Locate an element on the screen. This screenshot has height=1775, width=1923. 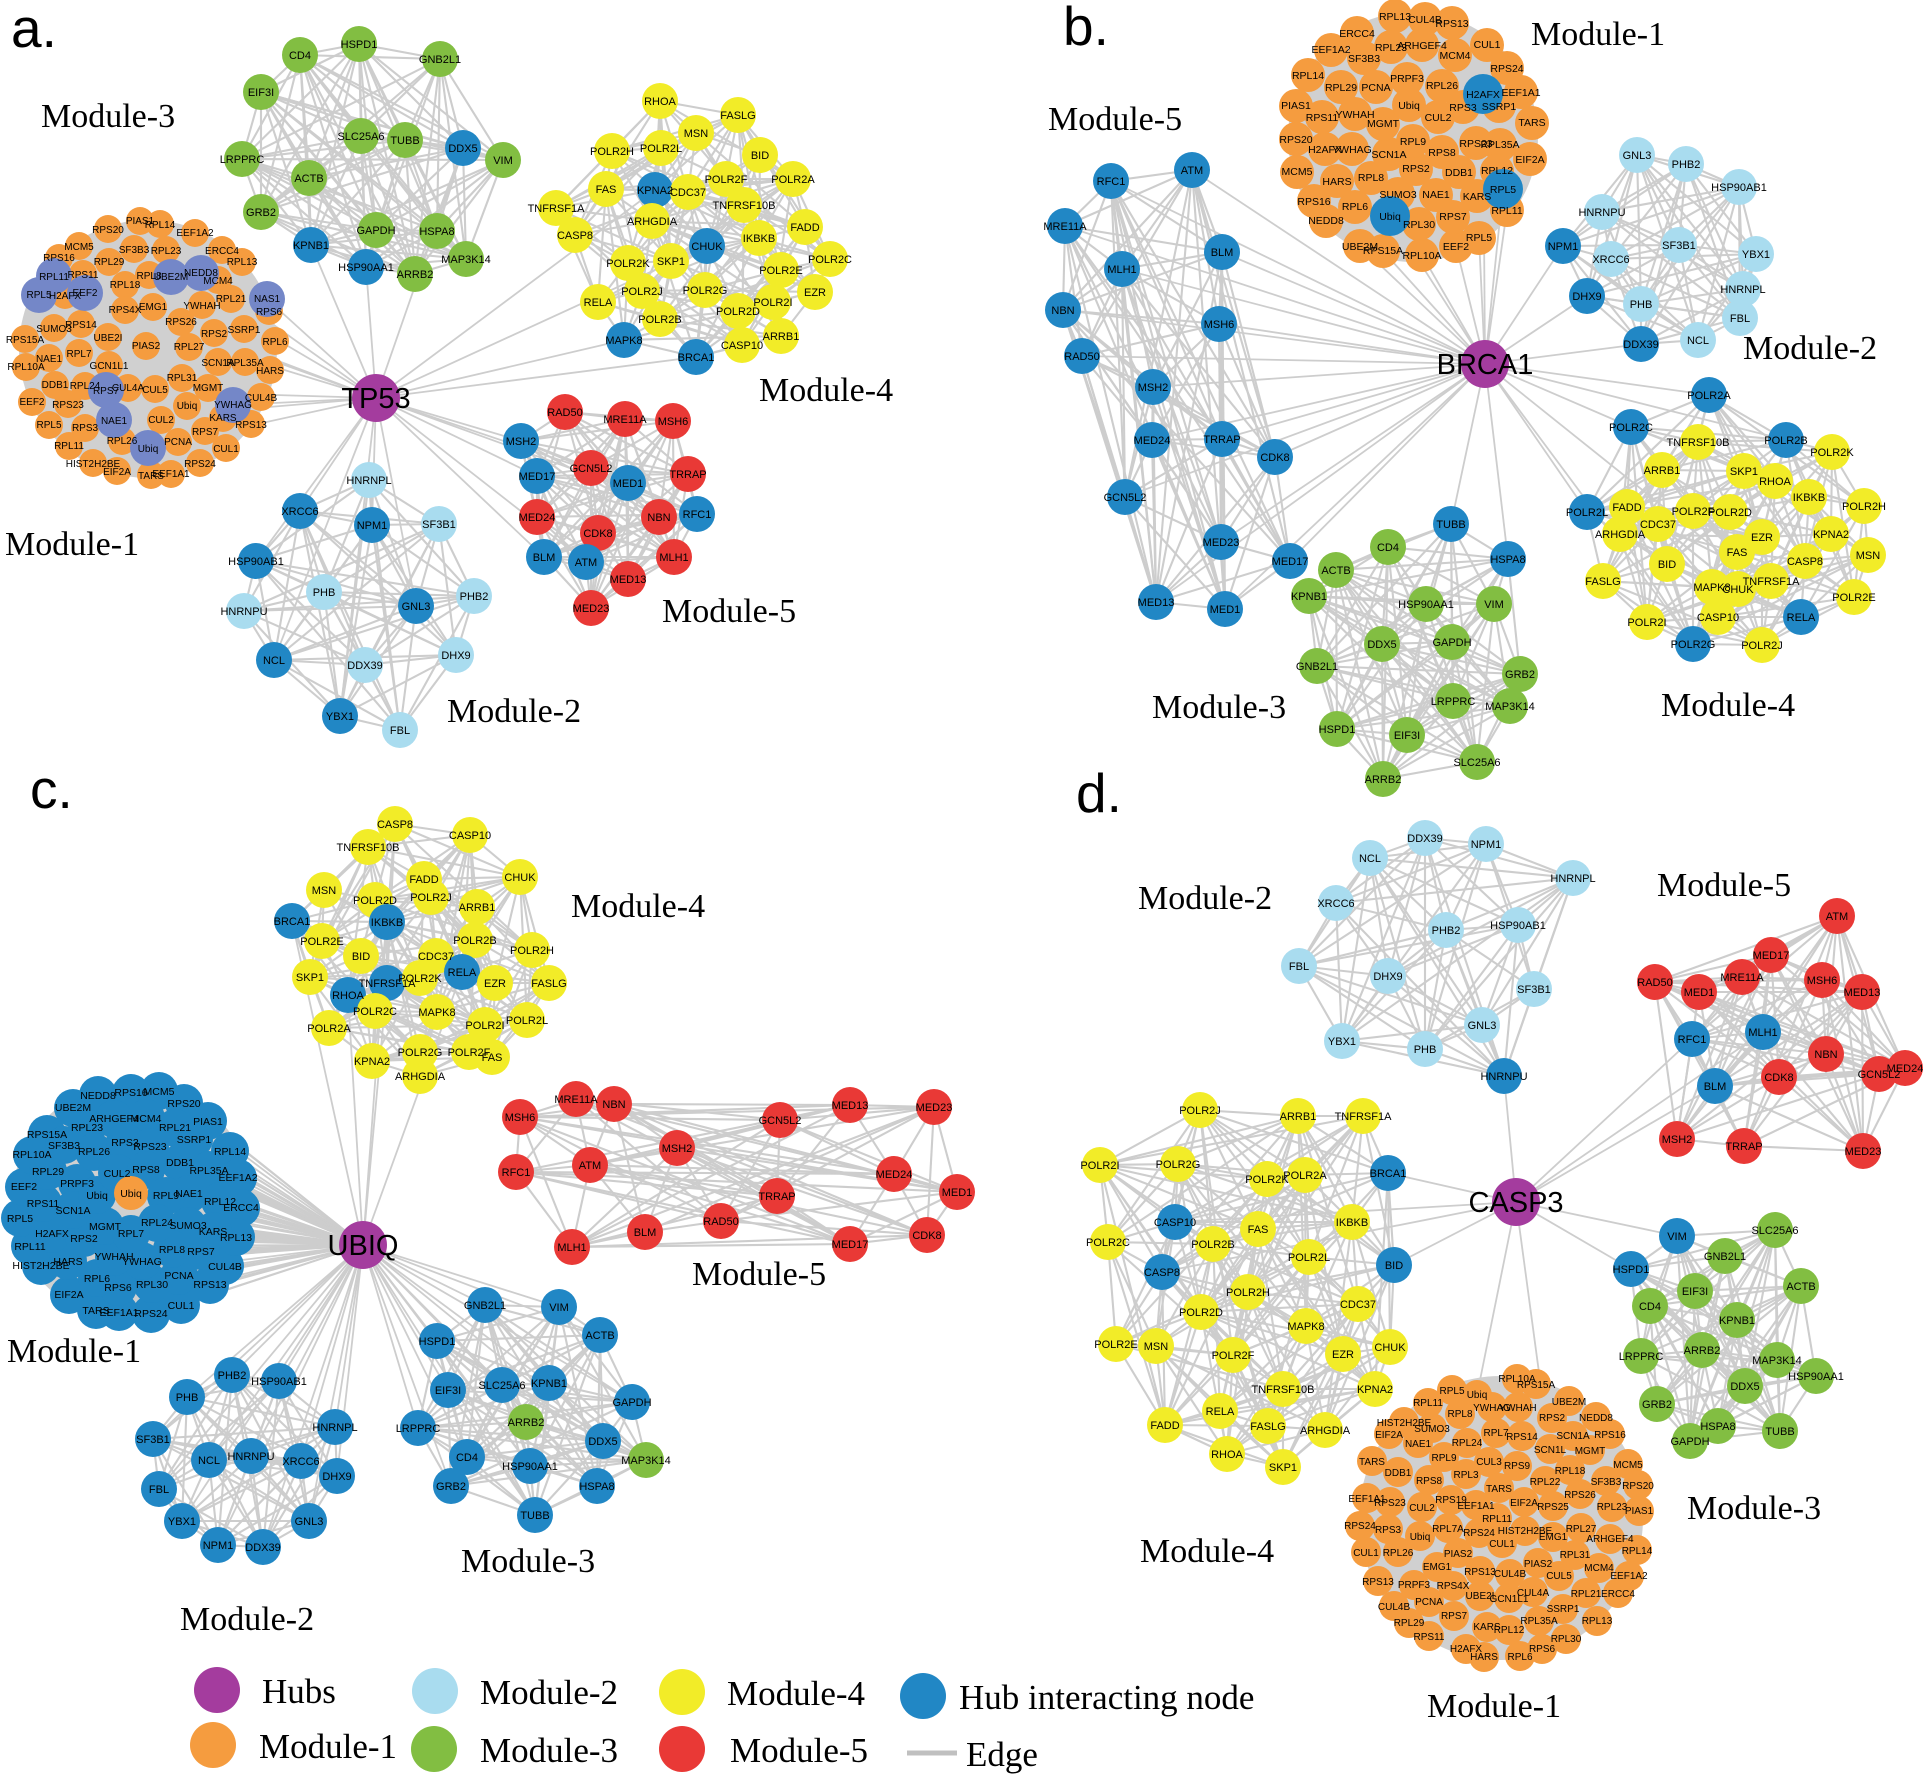
svg-text: CUL5 is located at coordinates (155, 390).